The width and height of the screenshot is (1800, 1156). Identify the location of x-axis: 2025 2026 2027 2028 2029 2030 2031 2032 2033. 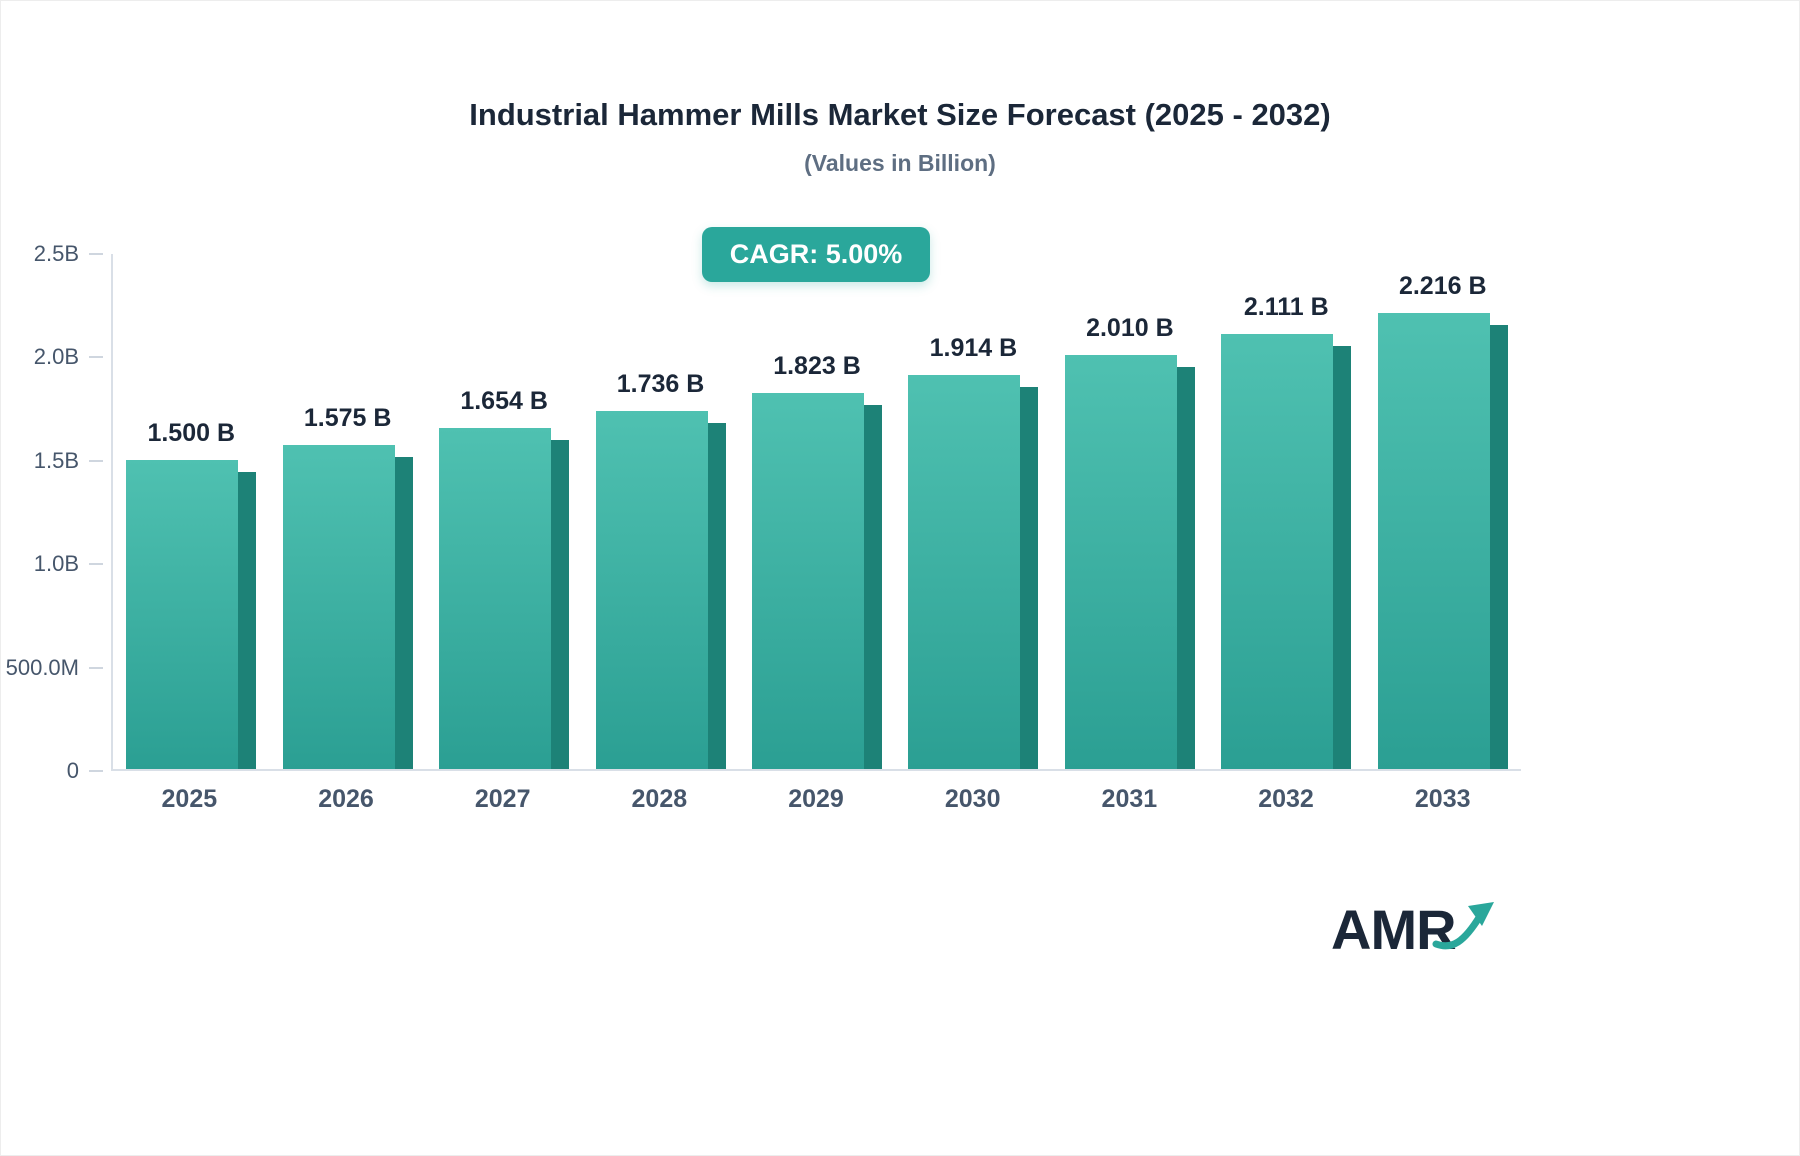
(816, 799).